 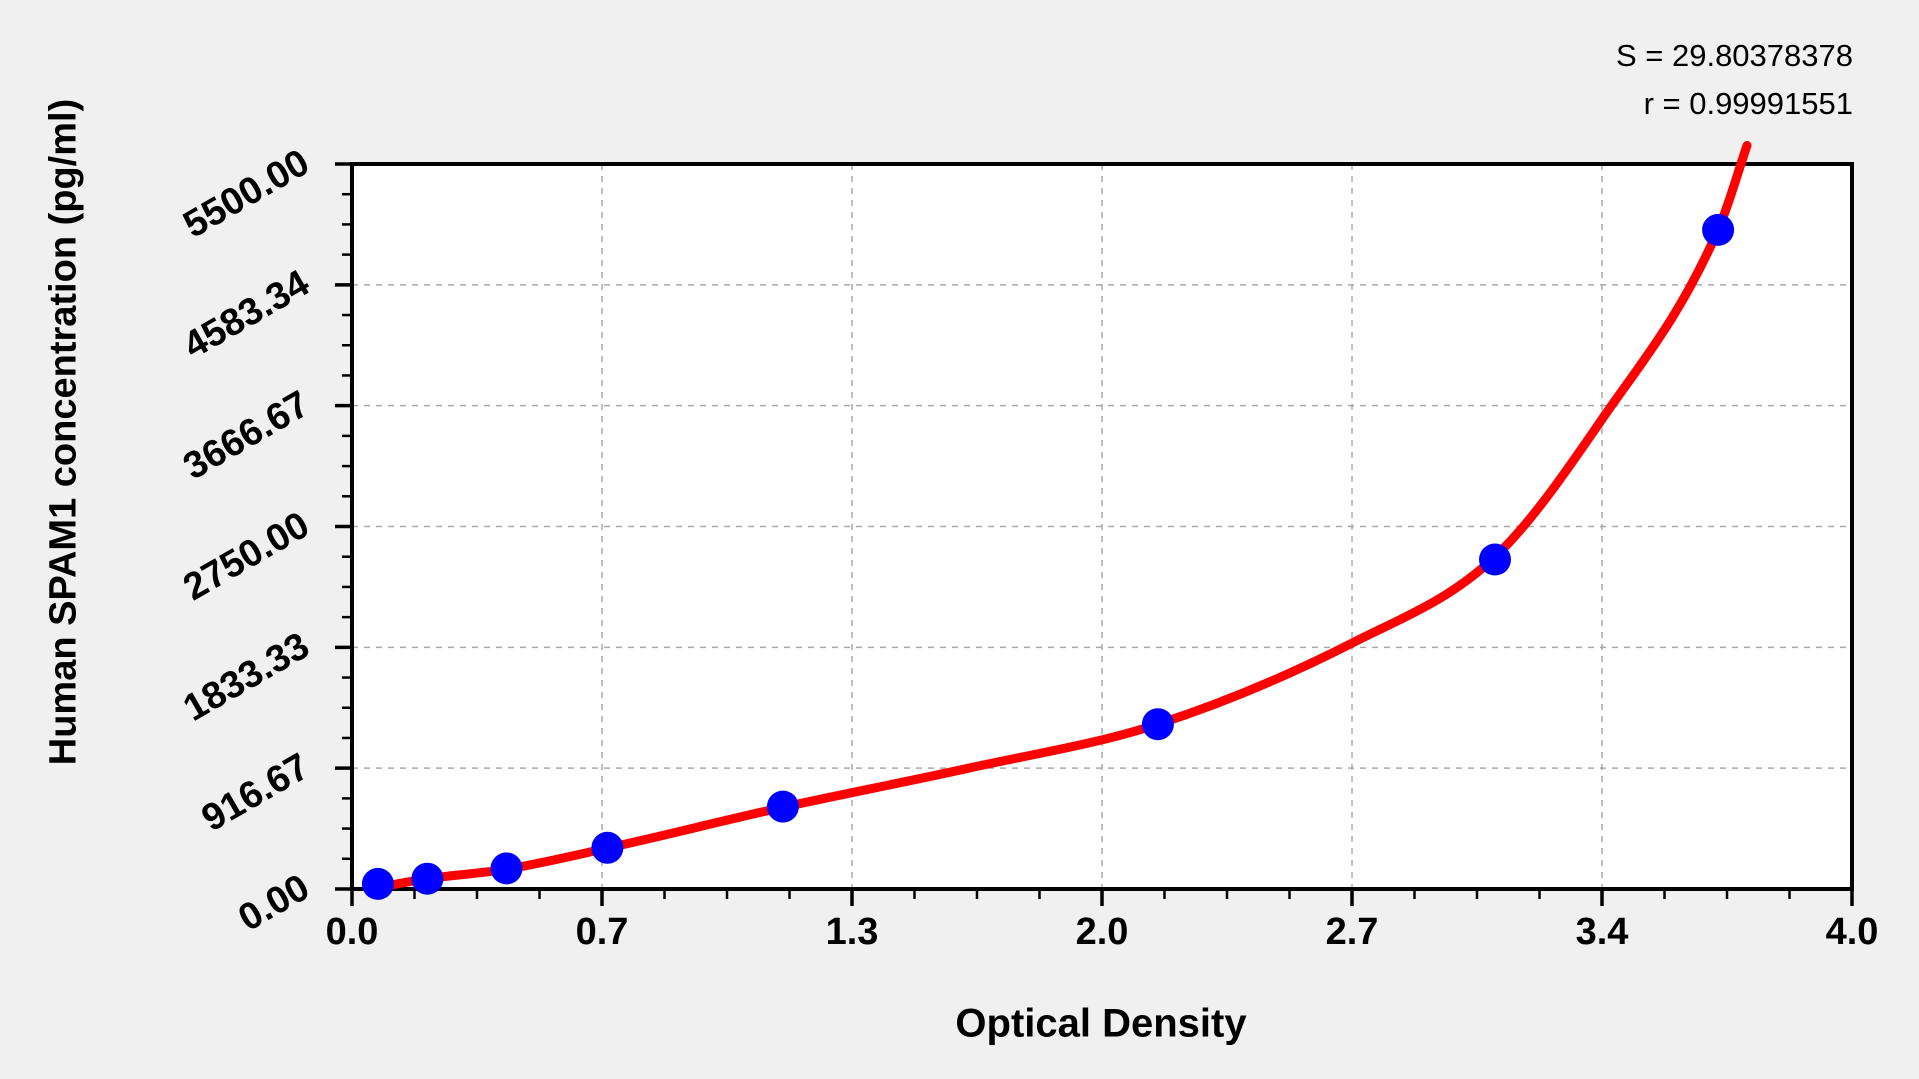 What do you see at coordinates (602, 932) in the screenshot?
I see `x-tick-label: 0.7` at bounding box center [602, 932].